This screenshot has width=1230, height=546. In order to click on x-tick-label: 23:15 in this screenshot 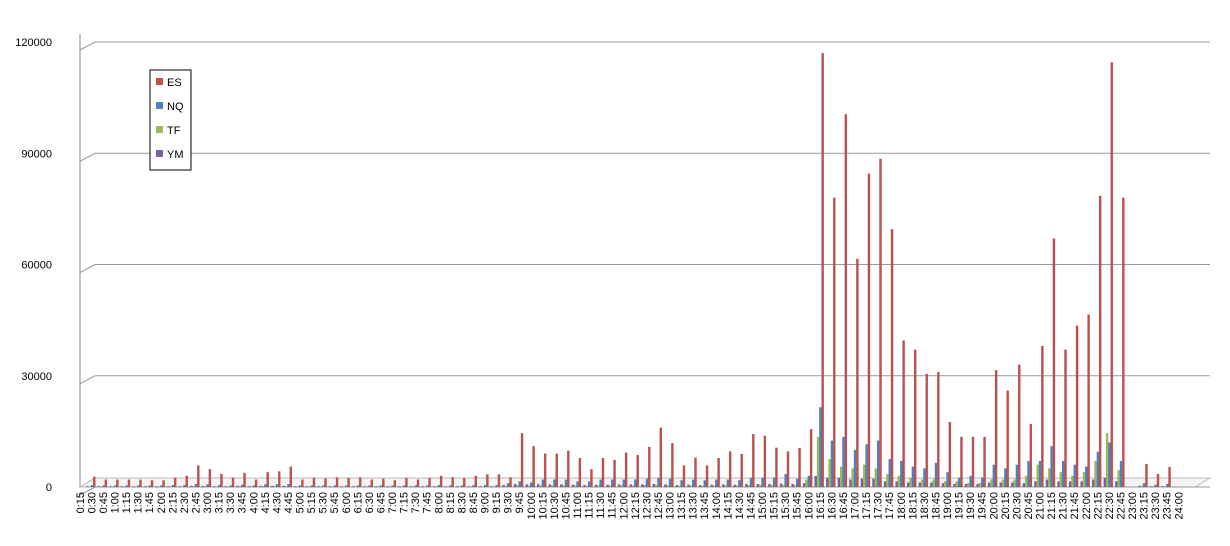, I will do `click(1145, 506)`.